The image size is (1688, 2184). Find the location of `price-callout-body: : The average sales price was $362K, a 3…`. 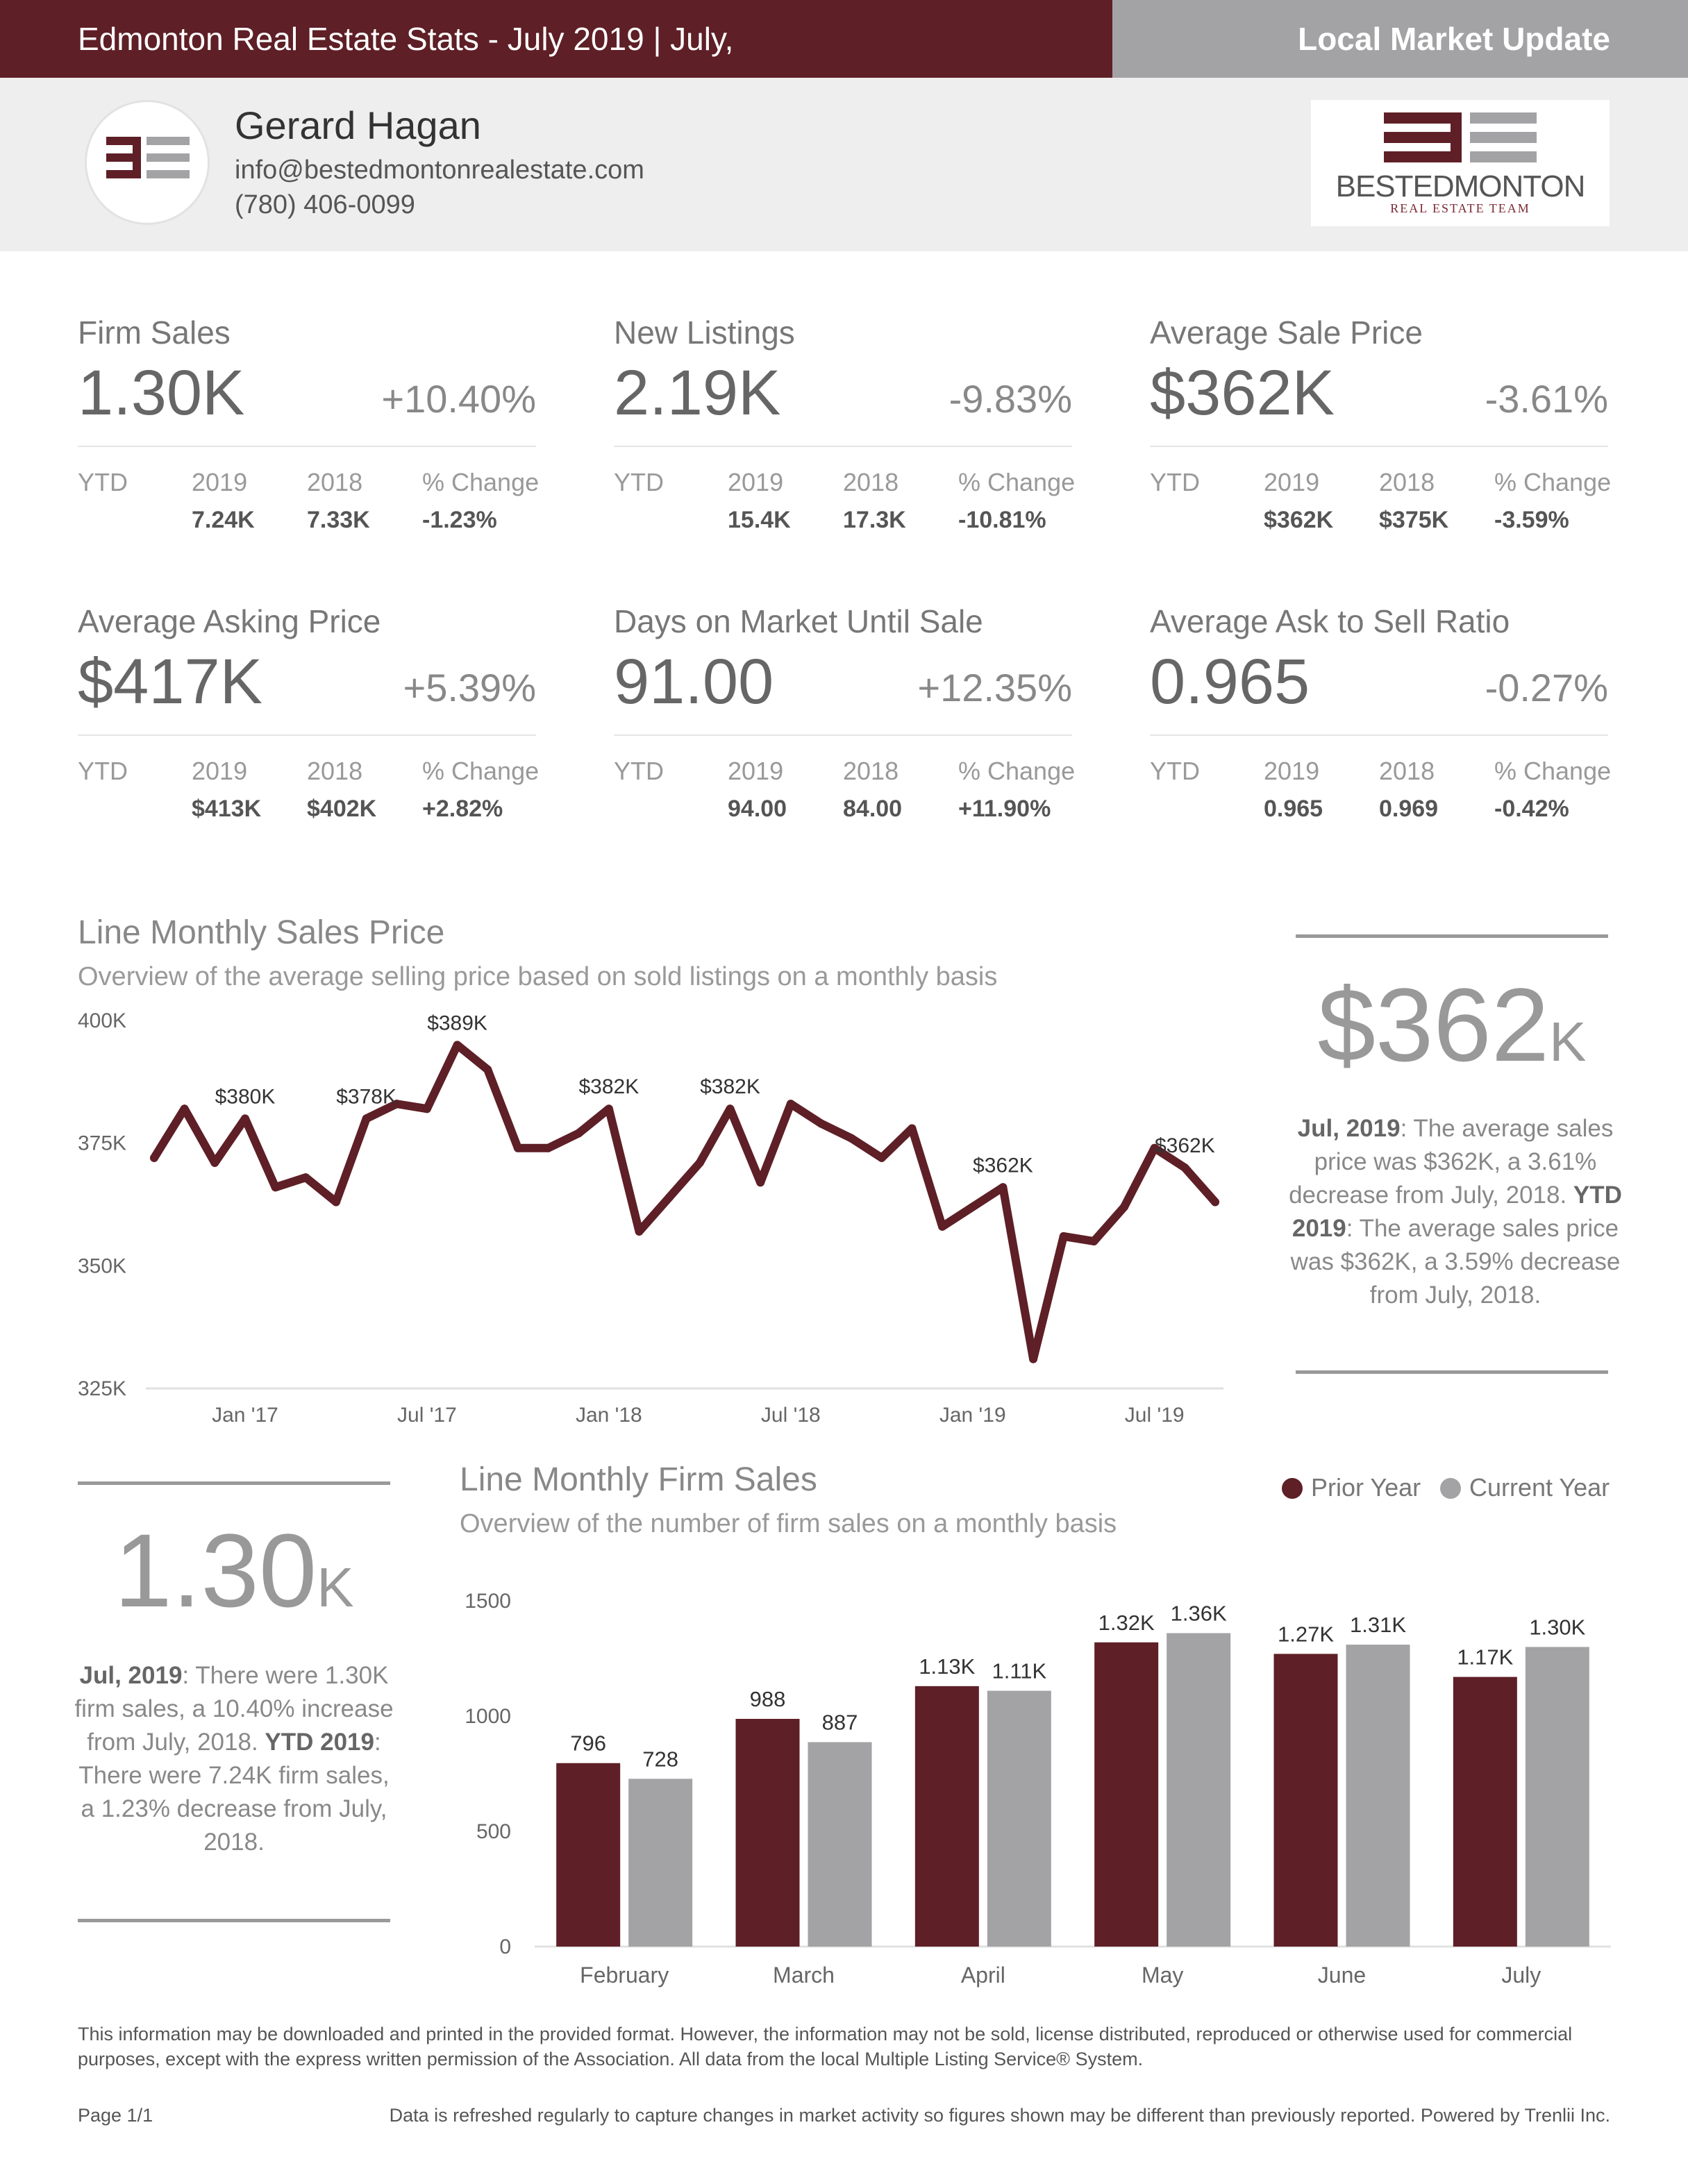

price-callout-body: : The average sales price was $362K, a 3… is located at coordinates (1451, 1162).